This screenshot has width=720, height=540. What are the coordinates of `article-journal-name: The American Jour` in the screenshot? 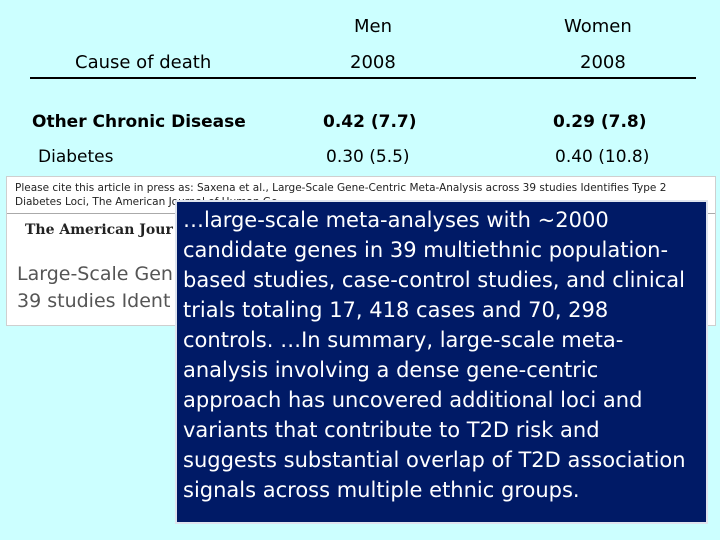 It's located at (99, 230).